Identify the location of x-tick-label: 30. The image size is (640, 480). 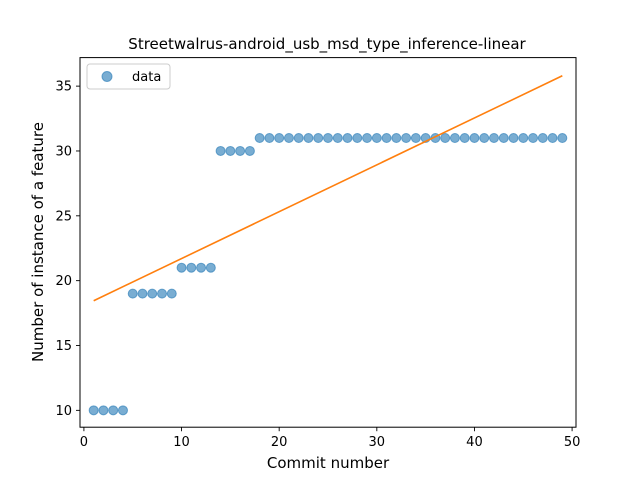
(377, 442).